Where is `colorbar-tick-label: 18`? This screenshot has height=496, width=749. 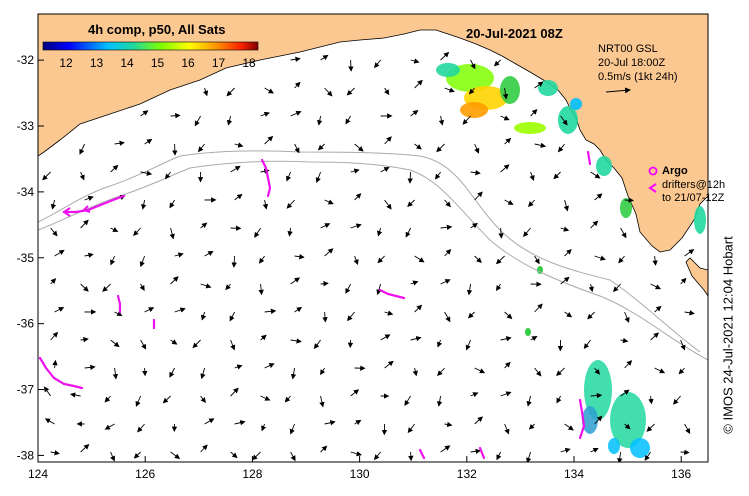 colorbar-tick-label: 18 is located at coordinates (249, 63).